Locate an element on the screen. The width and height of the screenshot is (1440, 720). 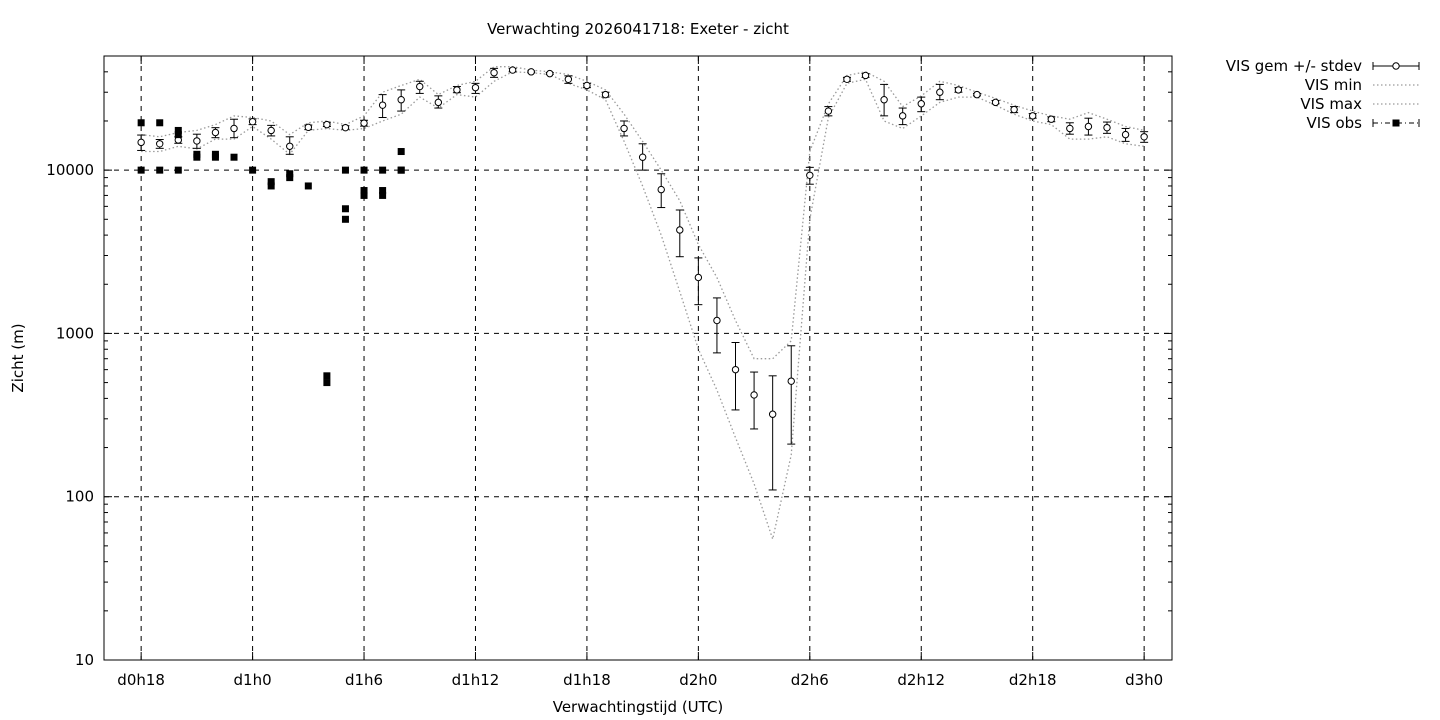
y-tick-label: 100 is located at coordinates (79, 497).